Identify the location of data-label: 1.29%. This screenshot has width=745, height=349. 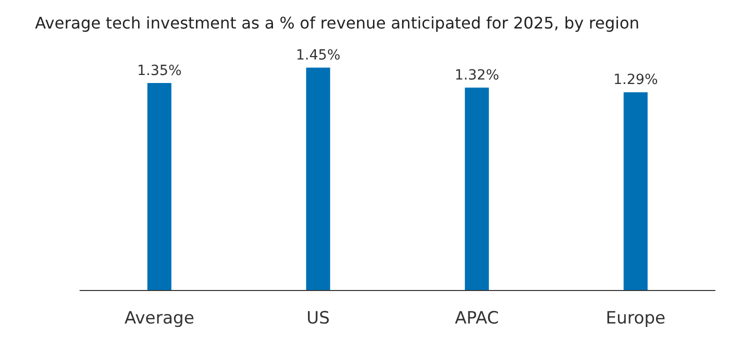
(635, 80).